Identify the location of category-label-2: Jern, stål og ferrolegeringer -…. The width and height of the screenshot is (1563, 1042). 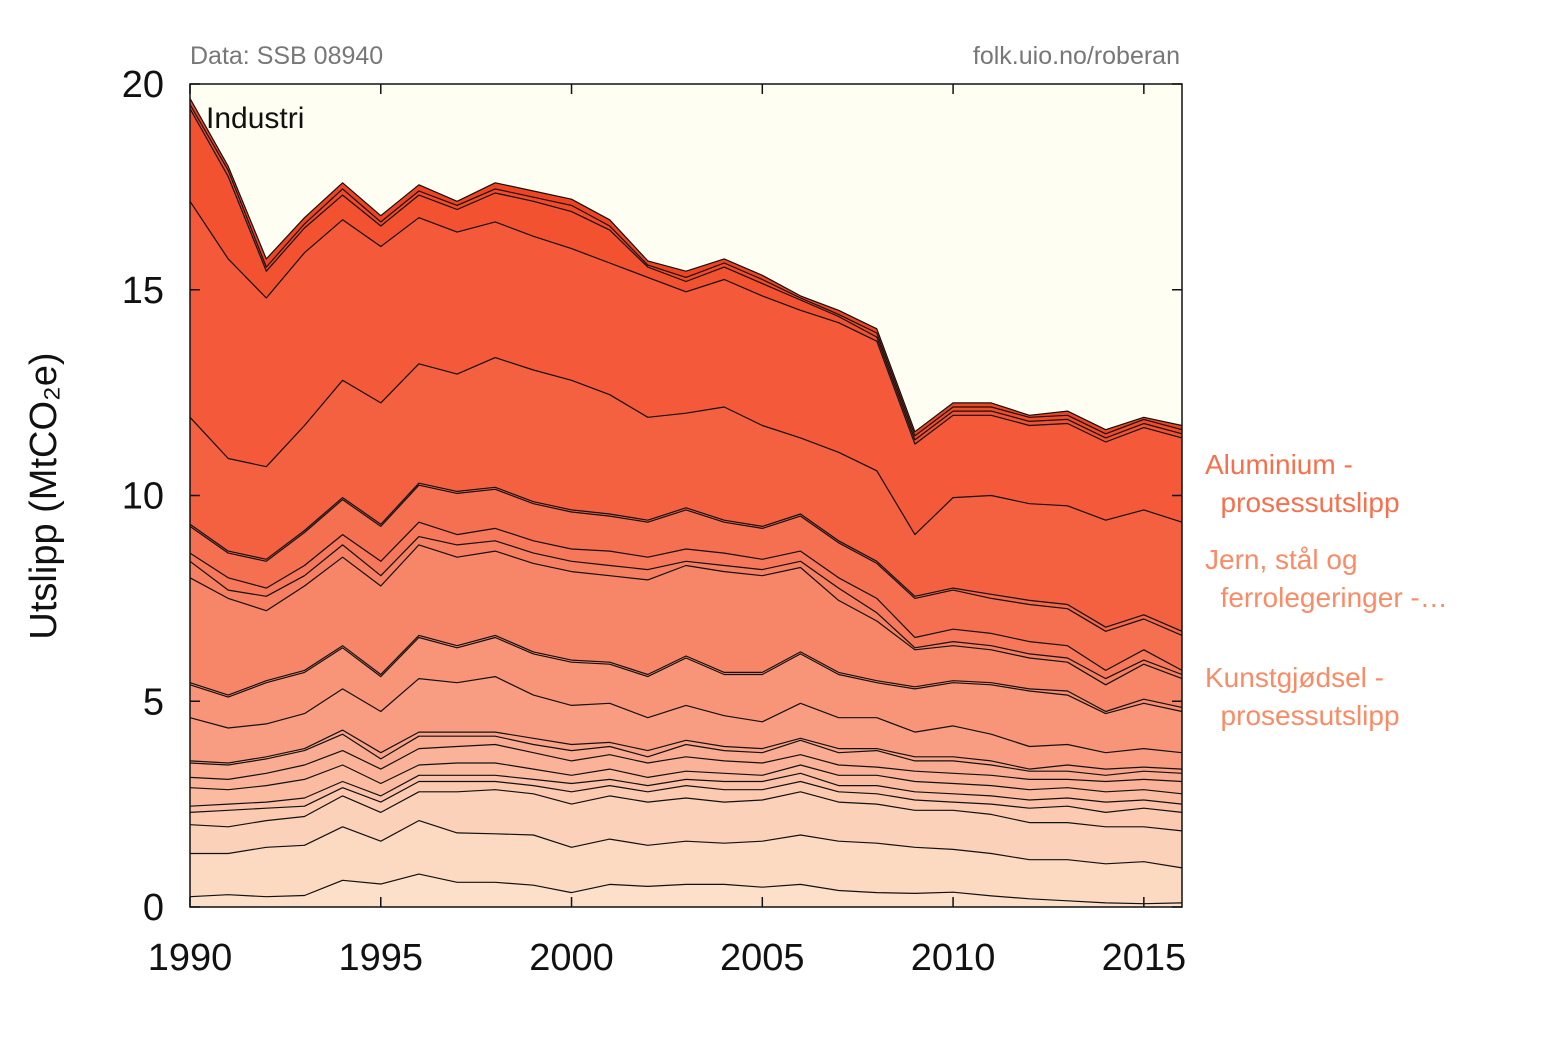
(1326, 578).